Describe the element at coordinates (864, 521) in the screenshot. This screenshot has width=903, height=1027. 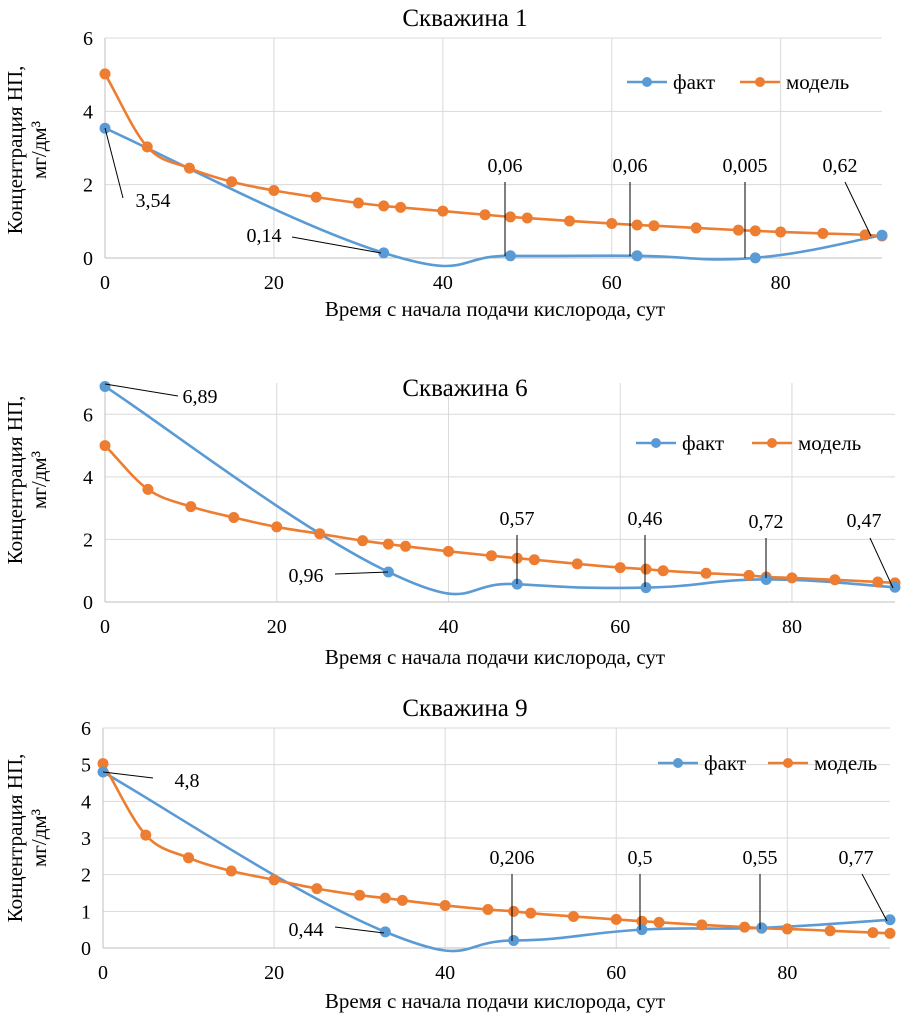
I see `data-label: 0,47` at that location.